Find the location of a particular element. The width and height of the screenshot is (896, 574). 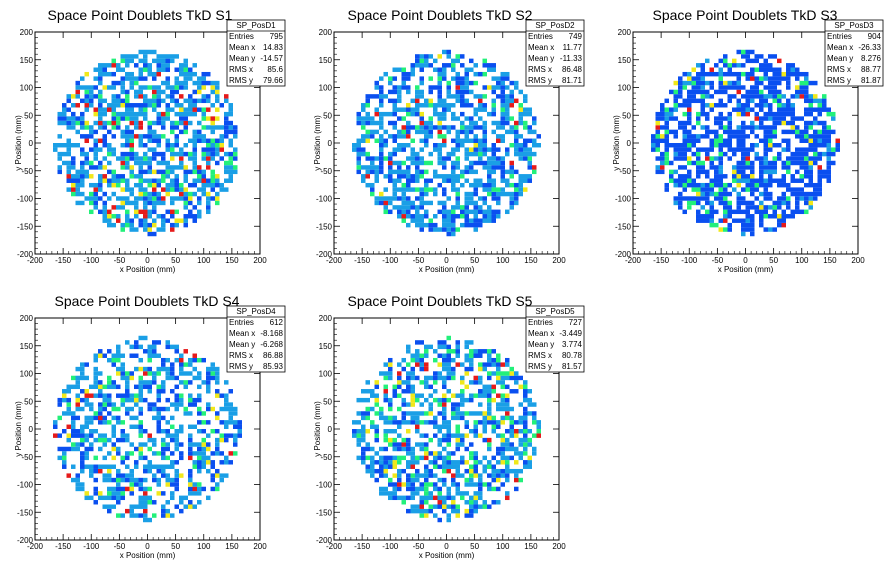

y-tick-label: 0 is located at coordinates (31, 429).